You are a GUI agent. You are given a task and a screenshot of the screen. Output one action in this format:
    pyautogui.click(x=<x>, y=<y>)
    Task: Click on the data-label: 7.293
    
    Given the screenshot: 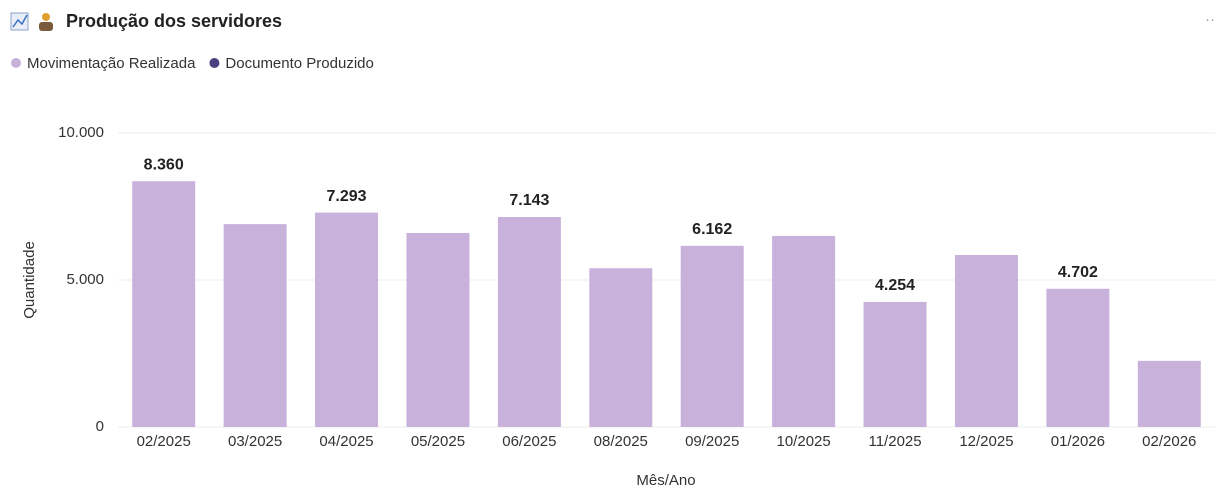 What is the action you would take?
    pyautogui.click(x=347, y=196)
    